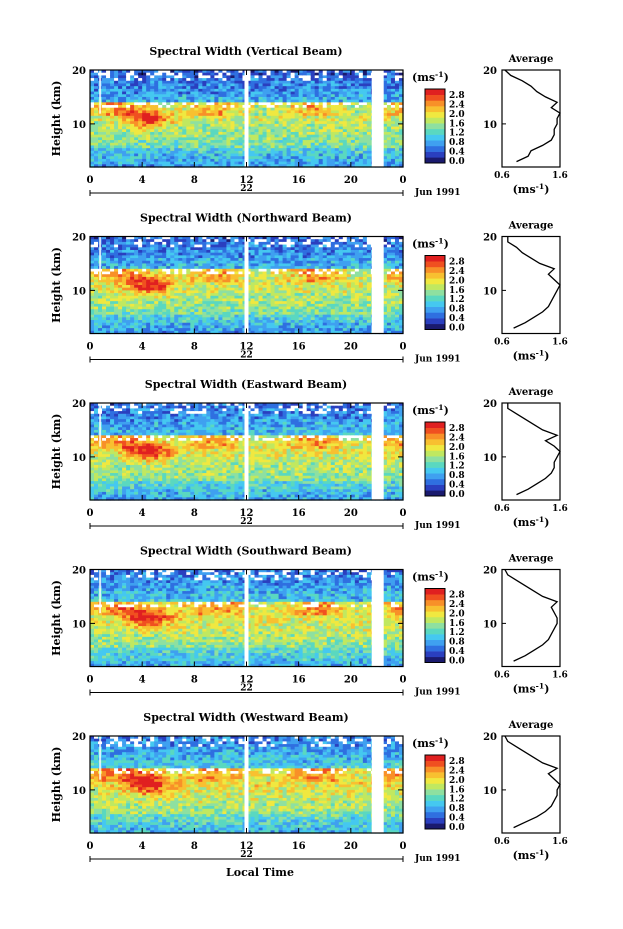  I want to click on average-x-tick-label: 1.6, so click(560, 176).